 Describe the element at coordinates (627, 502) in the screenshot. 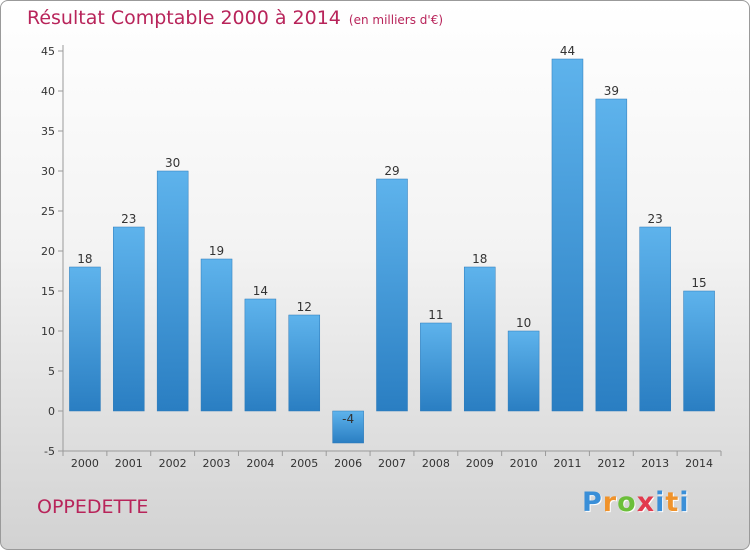

I see `brand-letter: o` at that location.